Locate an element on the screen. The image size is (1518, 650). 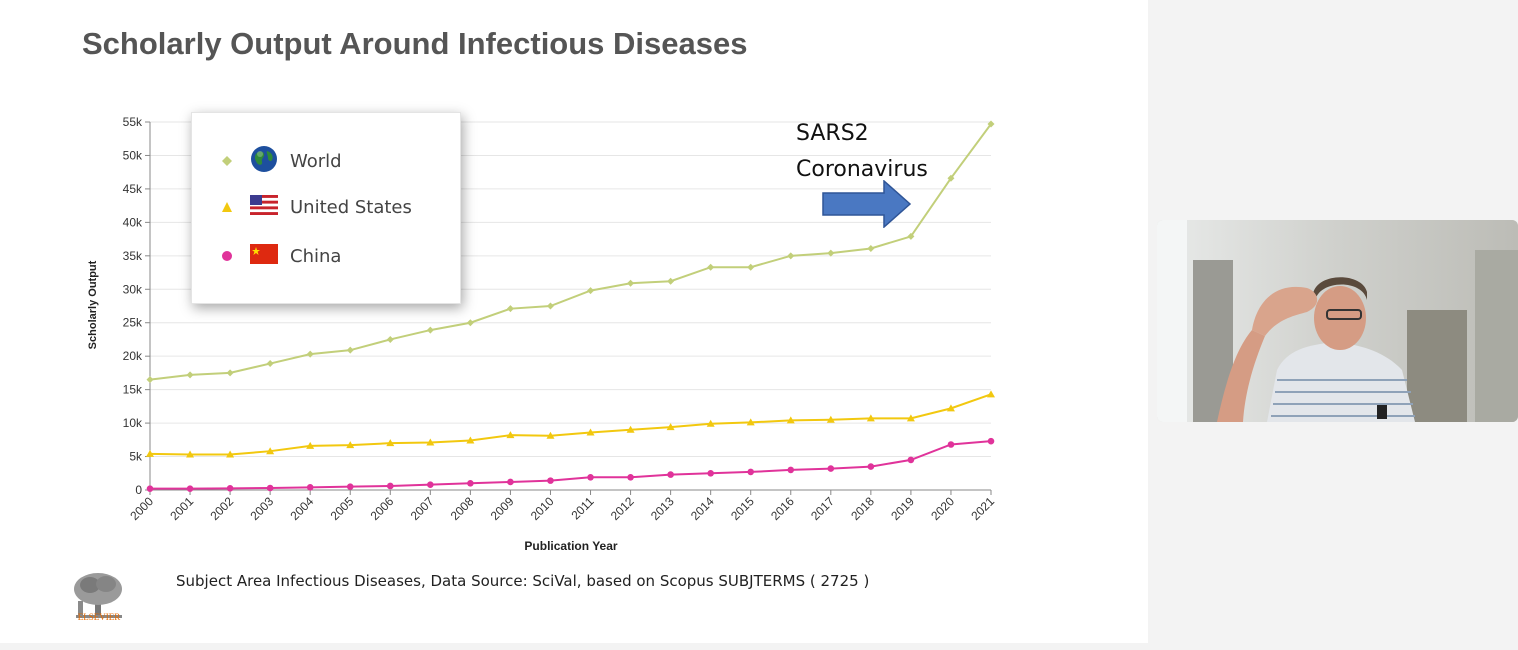
chart-legend: World United States is located at coordinates (326, 208).